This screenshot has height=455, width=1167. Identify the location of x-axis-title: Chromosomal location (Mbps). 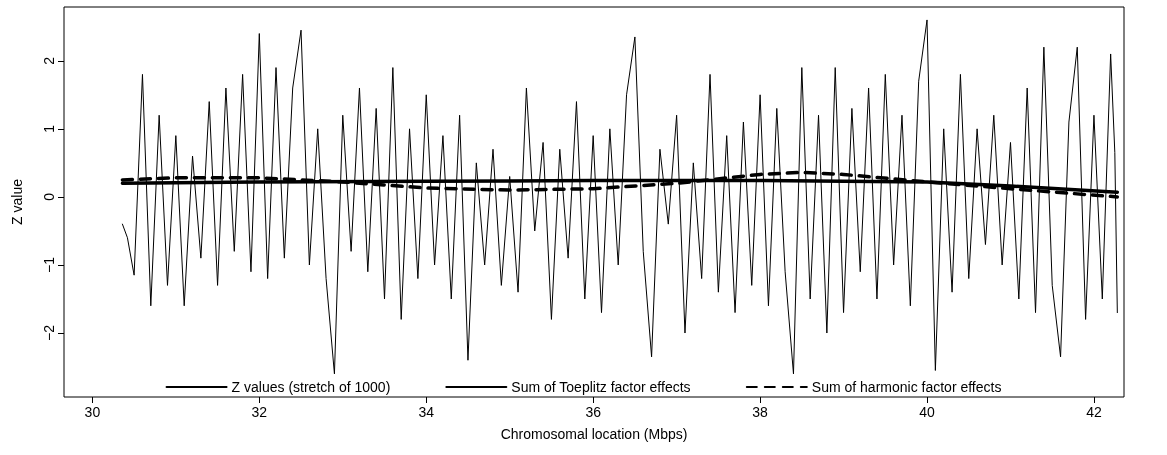
(594, 434).